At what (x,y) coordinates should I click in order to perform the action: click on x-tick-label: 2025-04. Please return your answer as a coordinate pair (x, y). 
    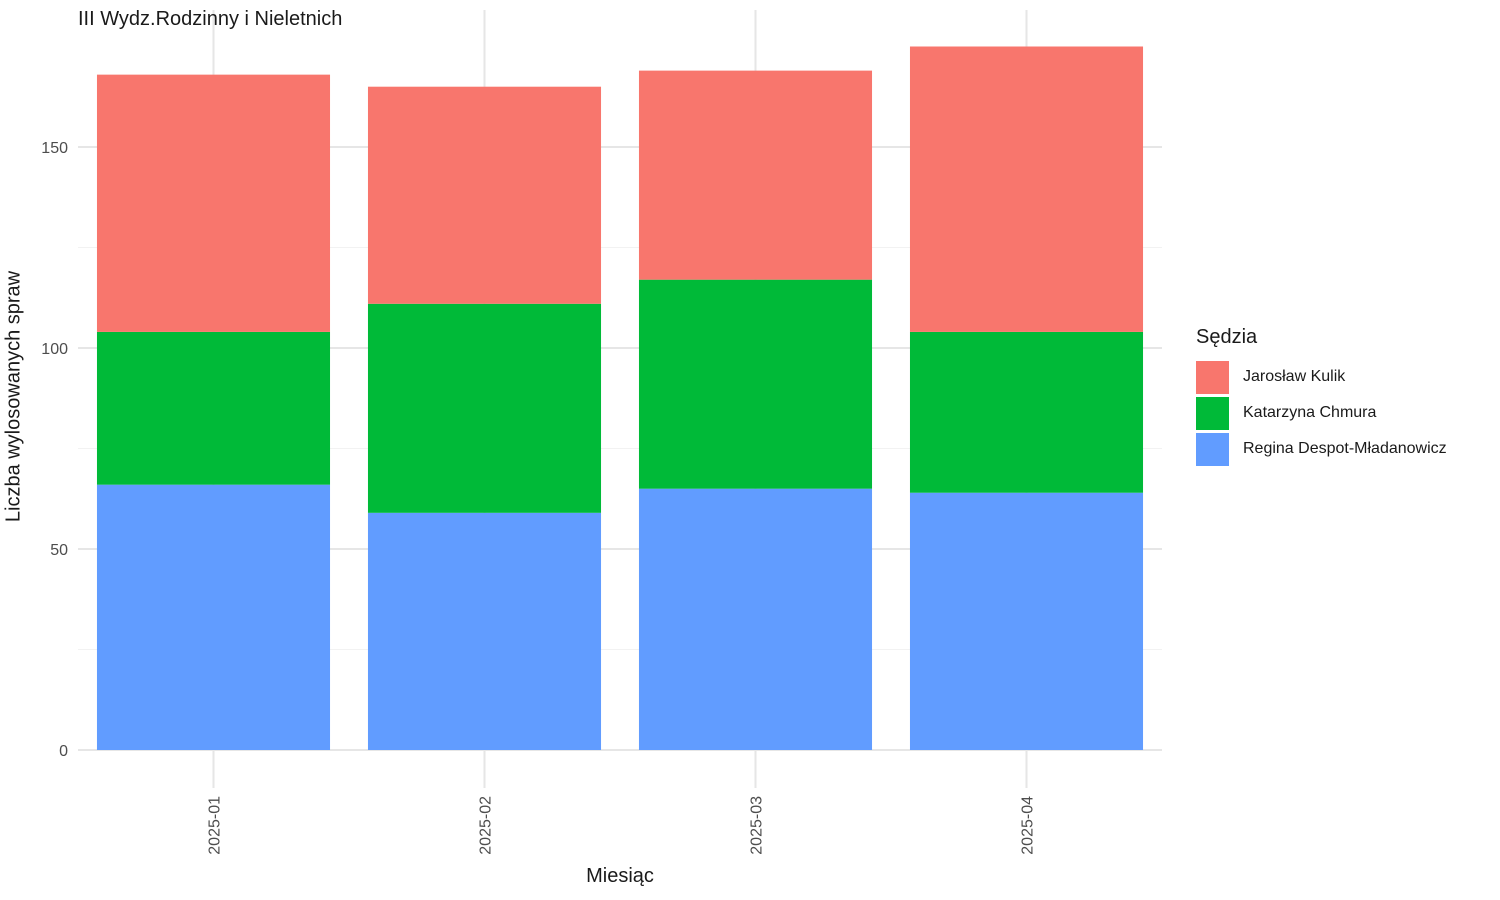
    Looking at the image, I should click on (1028, 825).